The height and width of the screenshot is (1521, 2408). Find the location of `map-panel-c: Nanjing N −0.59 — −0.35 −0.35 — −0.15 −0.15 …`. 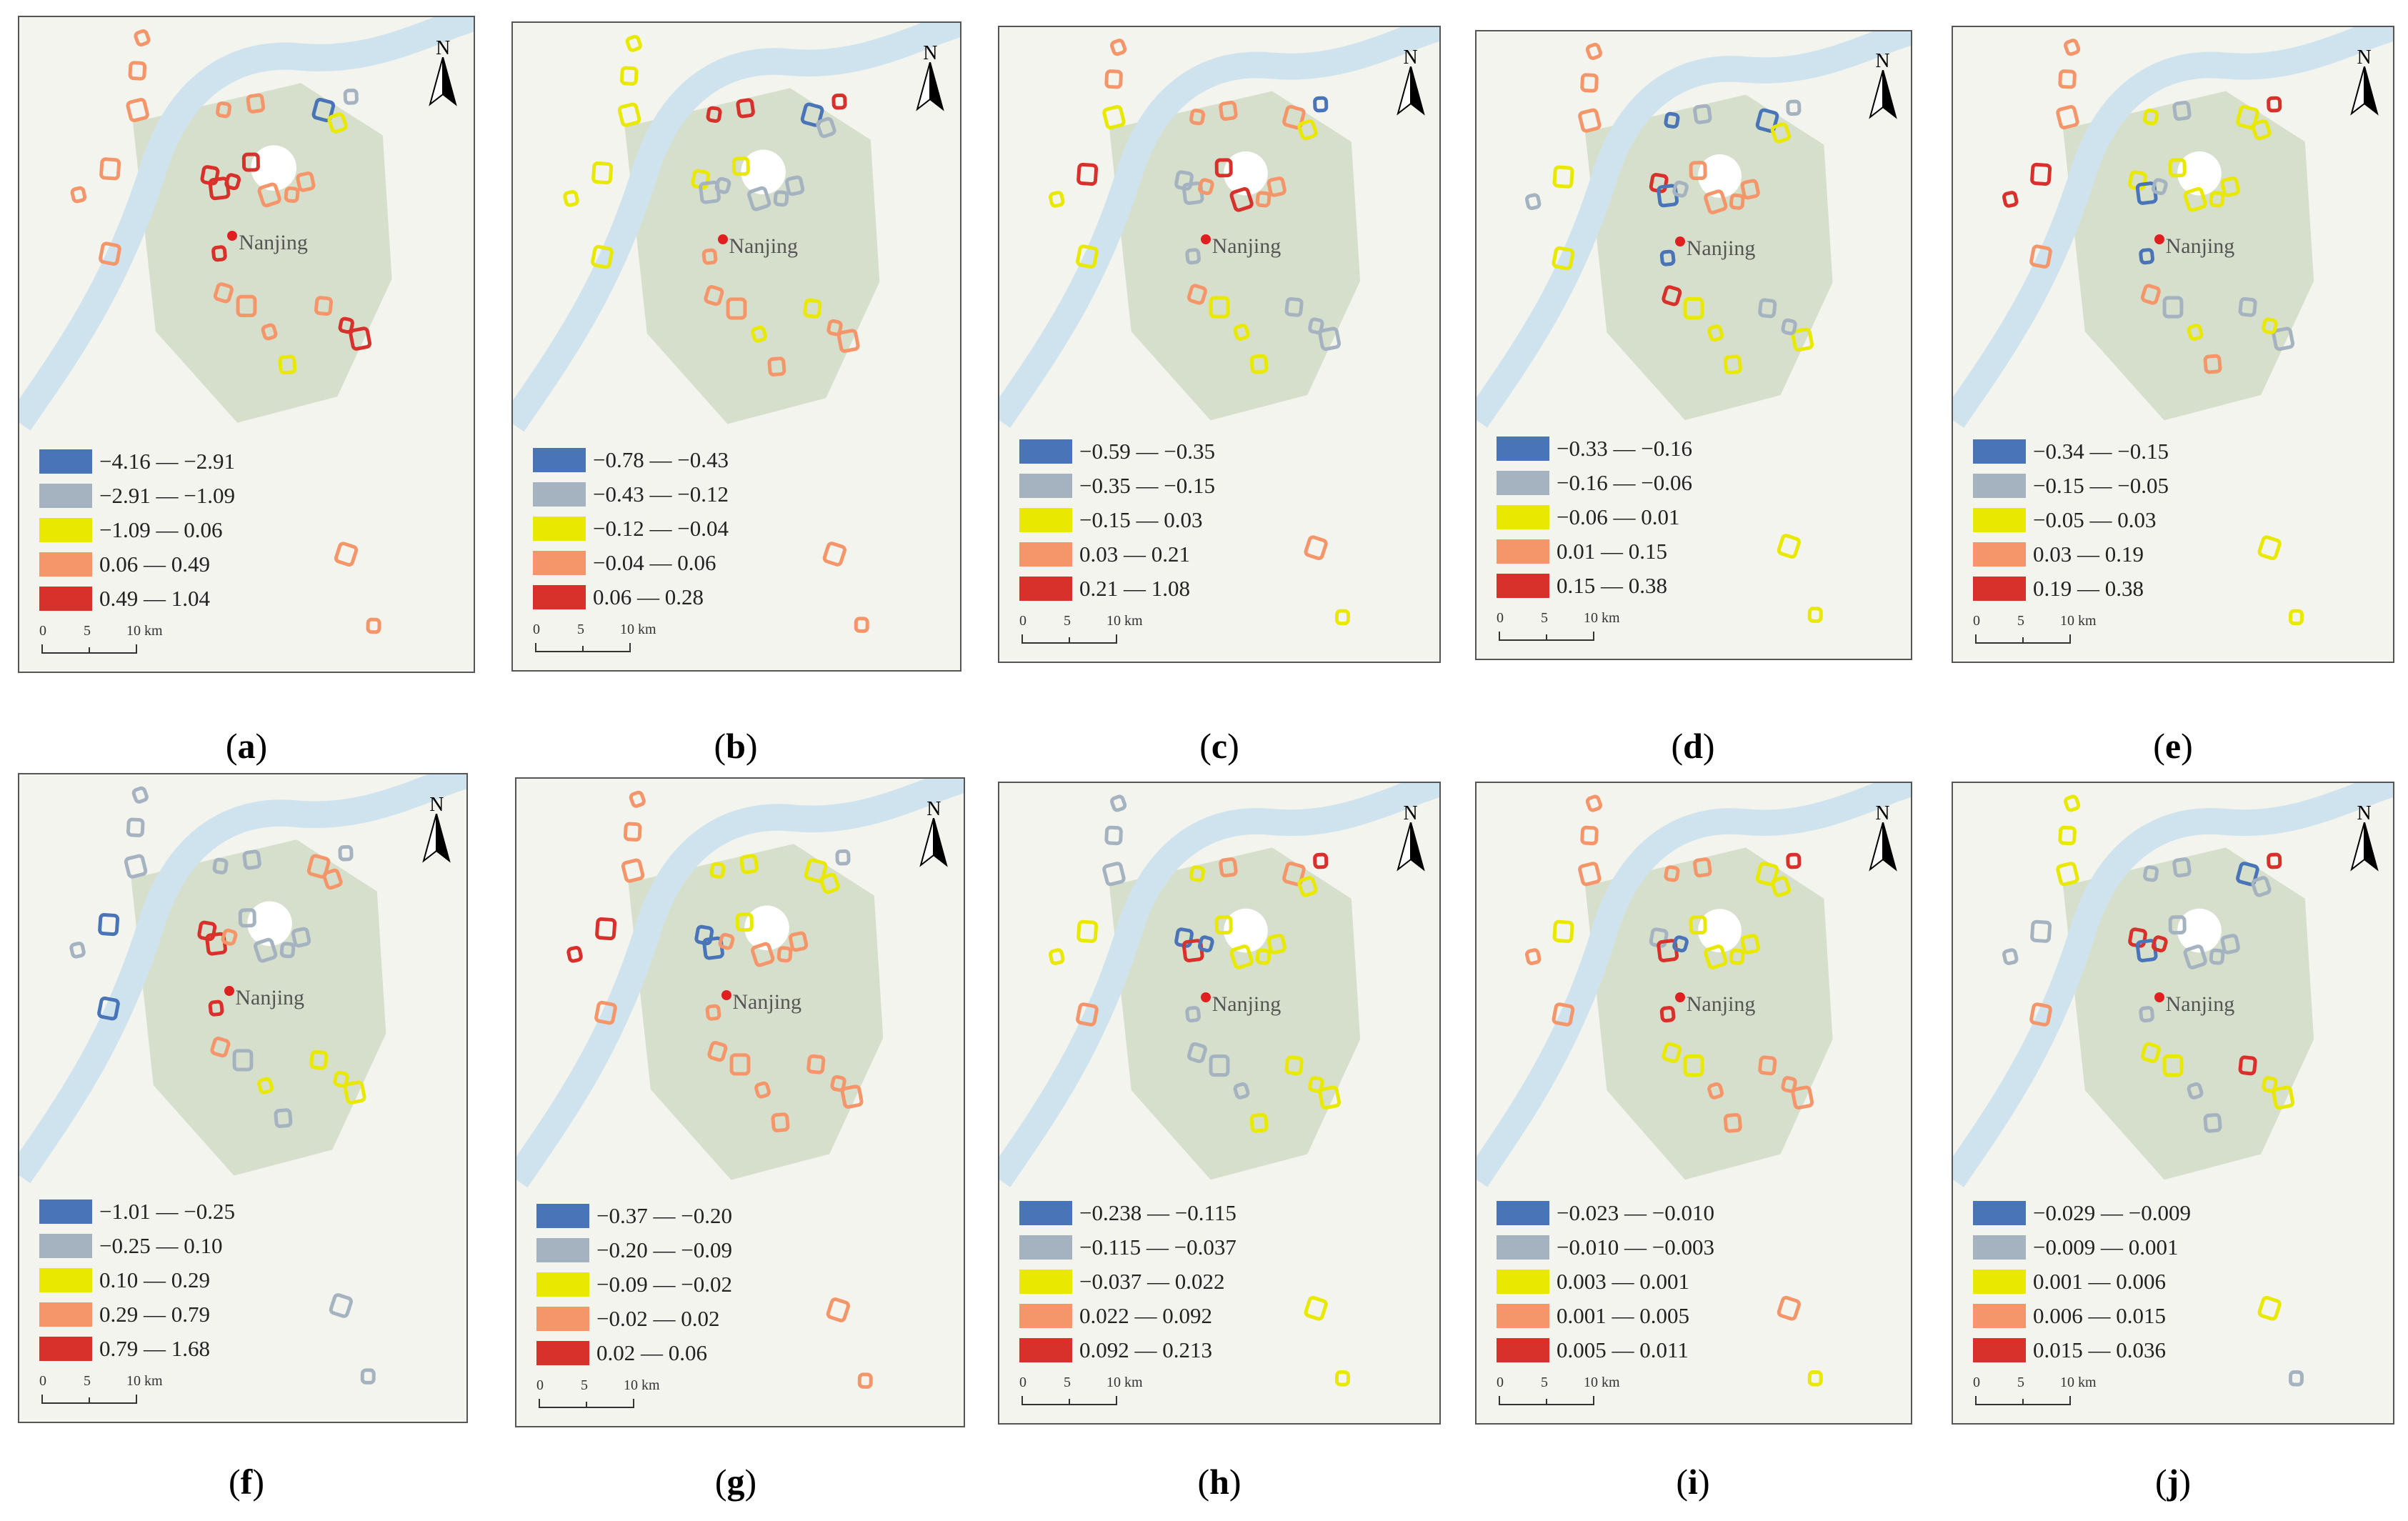

map-panel-c: Nanjing N −0.59 — −0.35 −0.35 — −0.15 −0.15 … is located at coordinates (1219, 344).